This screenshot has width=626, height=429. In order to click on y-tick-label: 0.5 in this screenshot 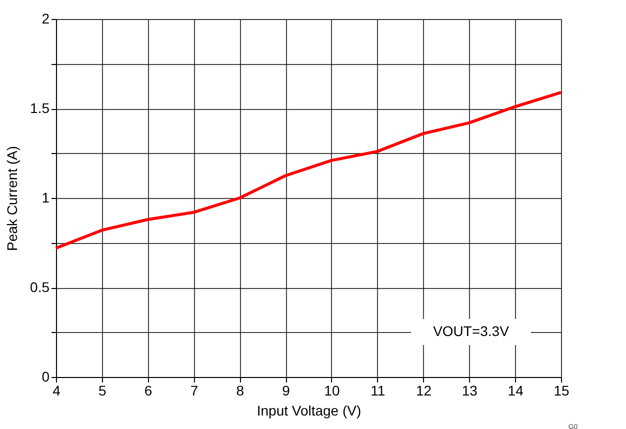, I will do `click(40, 287)`.